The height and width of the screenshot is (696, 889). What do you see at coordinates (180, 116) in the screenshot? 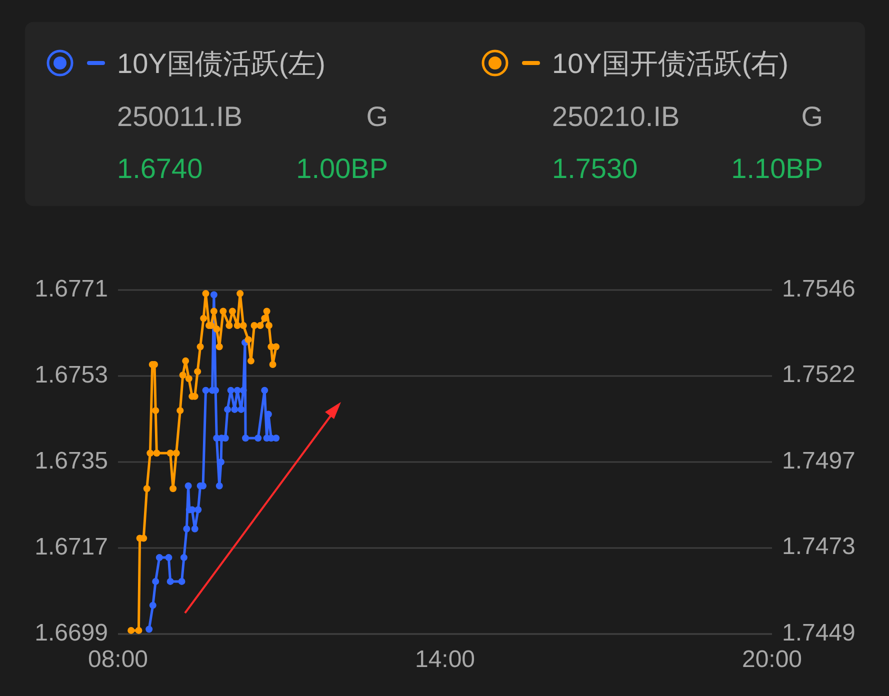
I see `text: 250011.IB` at bounding box center [180, 116].